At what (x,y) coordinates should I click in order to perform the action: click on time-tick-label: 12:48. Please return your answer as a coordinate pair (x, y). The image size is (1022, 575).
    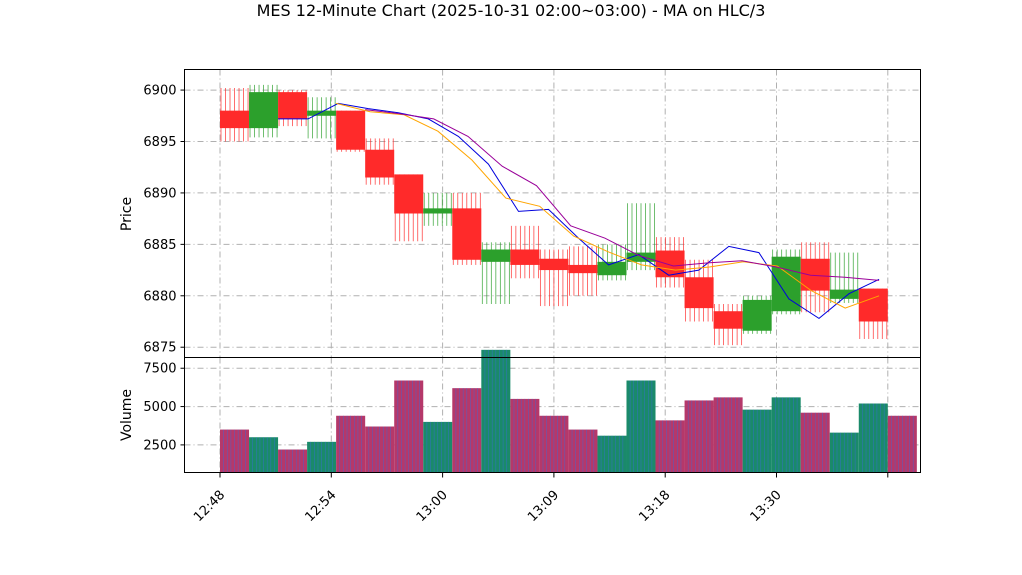
    Looking at the image, I should click on (209, 506).